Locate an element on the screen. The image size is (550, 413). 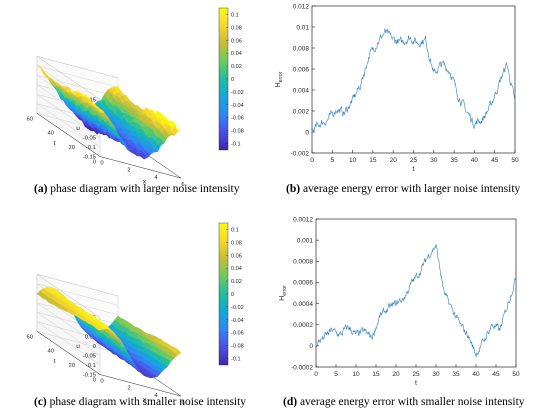
y-tick-label: 0.0012 is located at coordinates (303, 219).